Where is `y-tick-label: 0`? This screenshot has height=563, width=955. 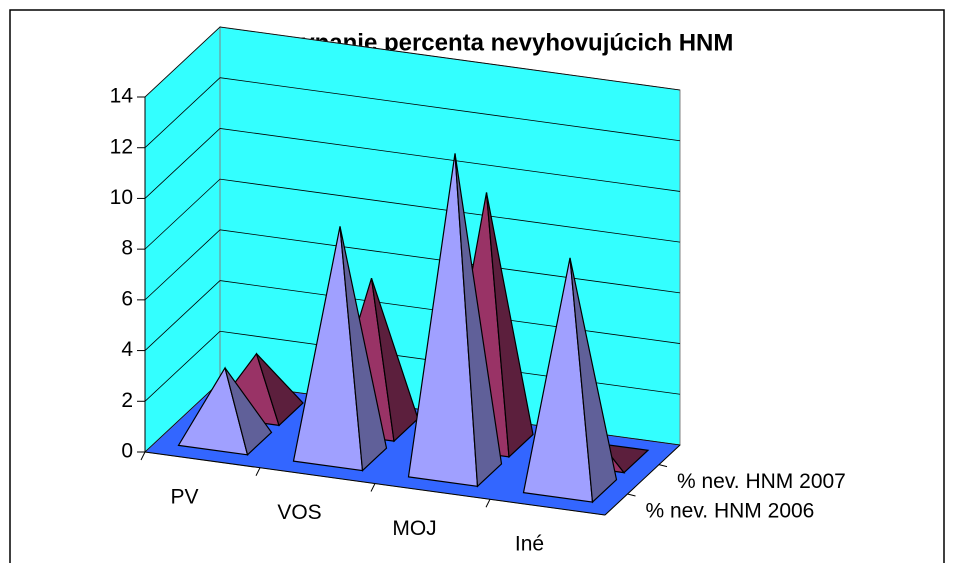
y-tick-label: 0 is located at coordinates (127, 451).